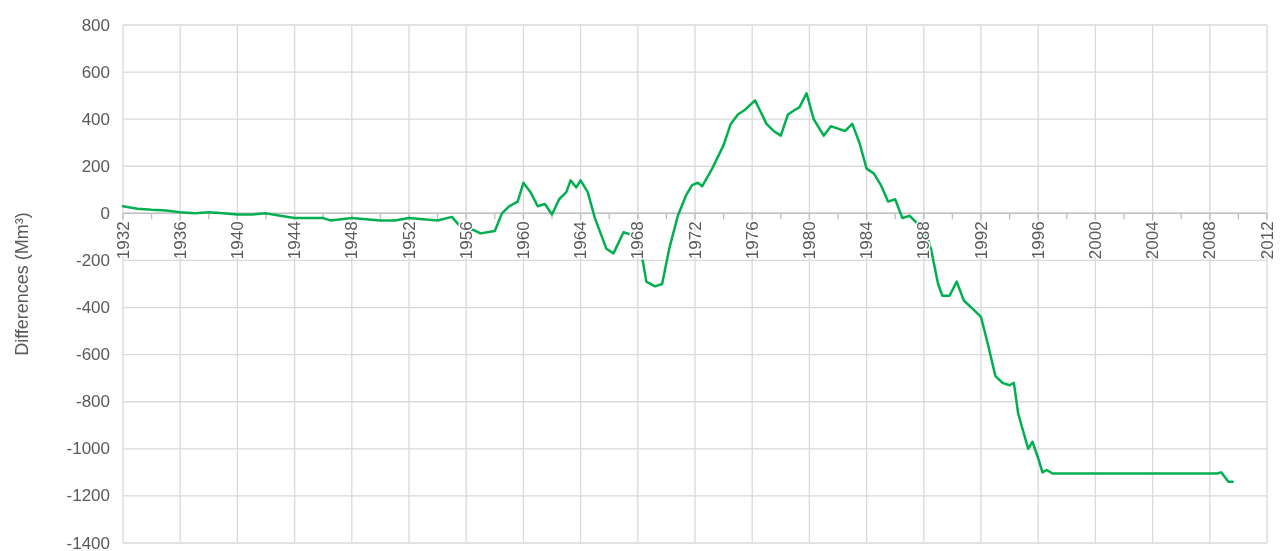 This screenshot has width=1282, height=551. I want to click on x-tick-label: 1984, so click(867, 240).